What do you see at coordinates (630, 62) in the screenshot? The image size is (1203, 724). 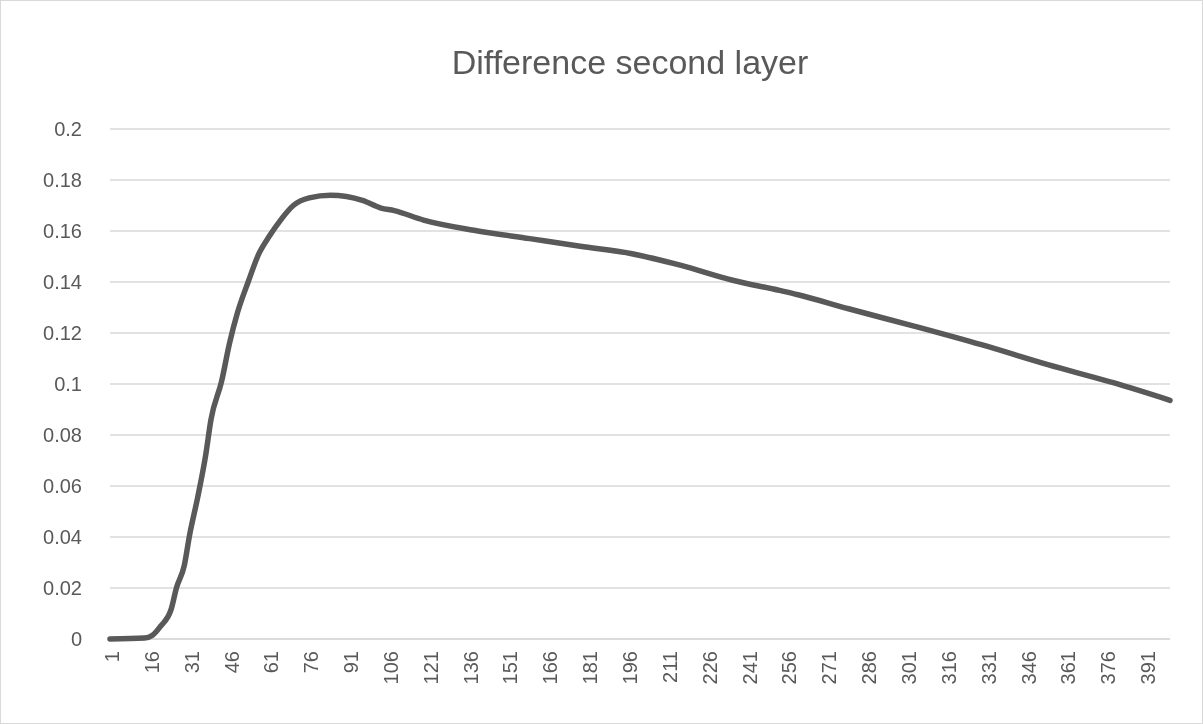 I see `chart-title: Difference second layer` at bounding box center [630, 62].